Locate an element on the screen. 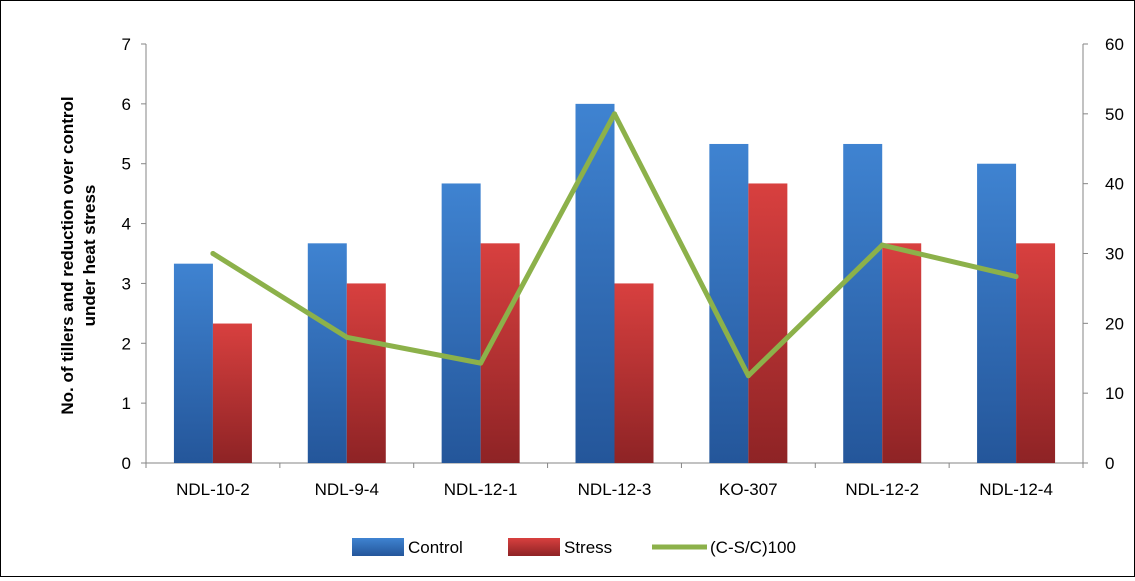 This screenshot has width=1135, height=581. legend-label-stress: Stress is located at coordinates (588, 547).